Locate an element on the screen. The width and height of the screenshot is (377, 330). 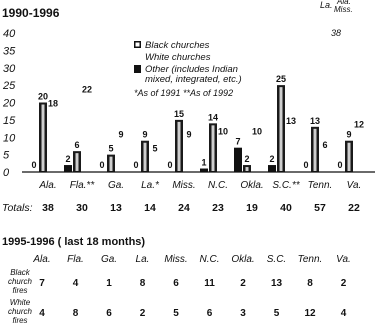
total-value: 19 is located at coordinates (252, 208).